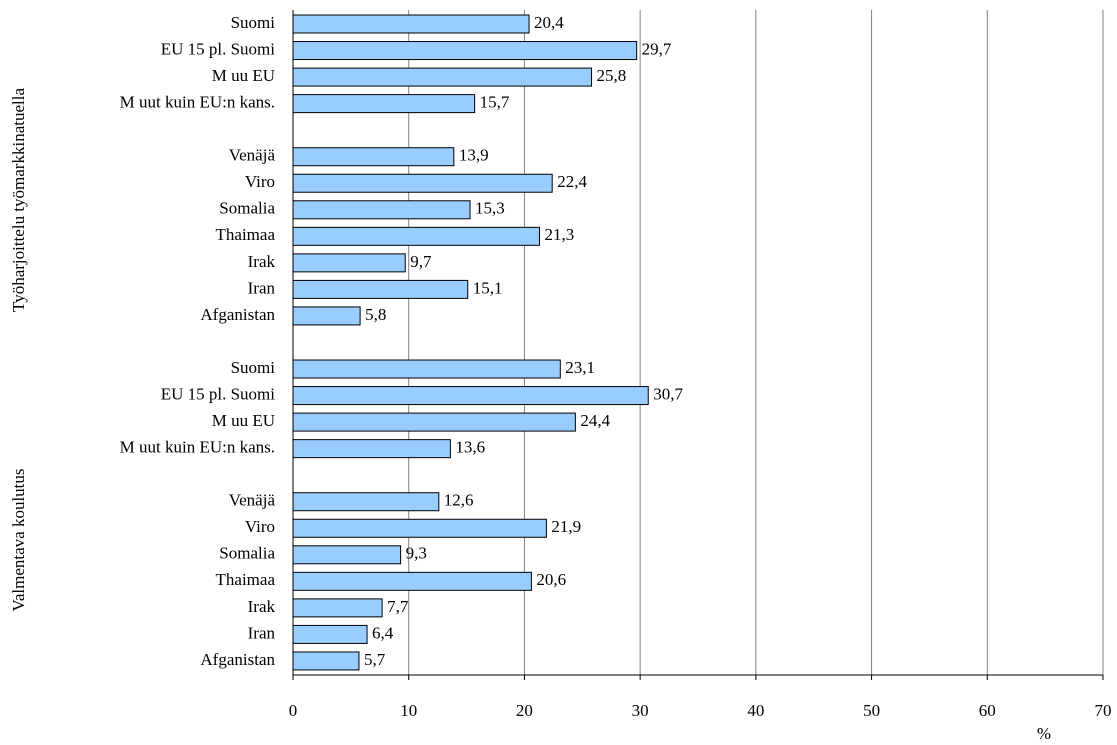 The image size is (1117, 745). Describe the element at coordinates (490, 208) in the screenshot. I see `value-label: 15,3` at that location.